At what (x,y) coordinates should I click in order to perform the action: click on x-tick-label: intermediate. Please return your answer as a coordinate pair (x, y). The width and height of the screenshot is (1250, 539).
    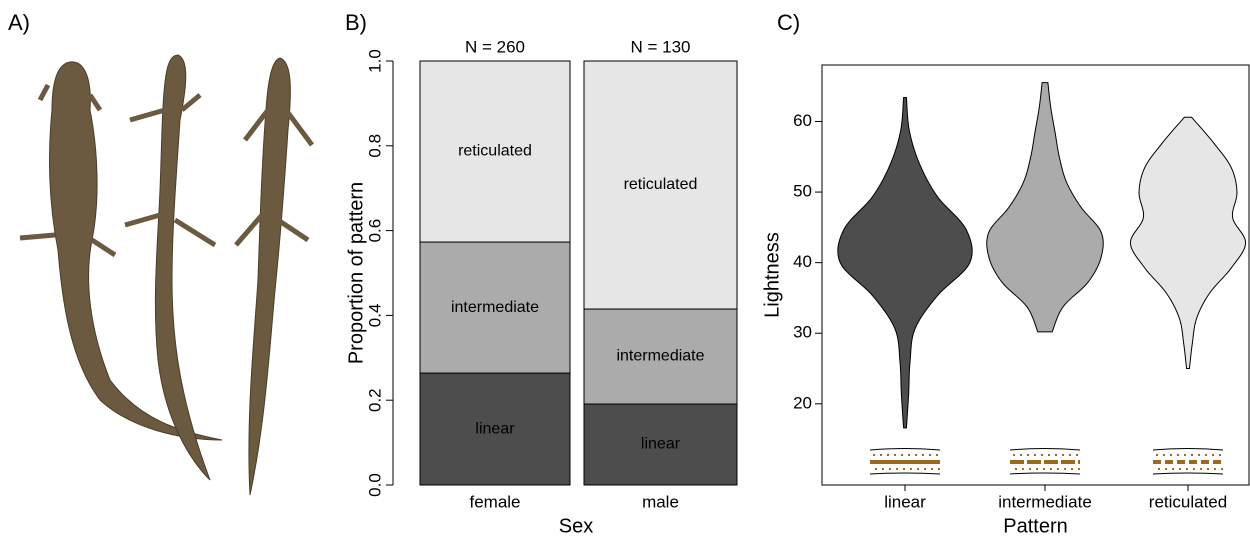
    Looking at the image, I should click on (1045, 501).